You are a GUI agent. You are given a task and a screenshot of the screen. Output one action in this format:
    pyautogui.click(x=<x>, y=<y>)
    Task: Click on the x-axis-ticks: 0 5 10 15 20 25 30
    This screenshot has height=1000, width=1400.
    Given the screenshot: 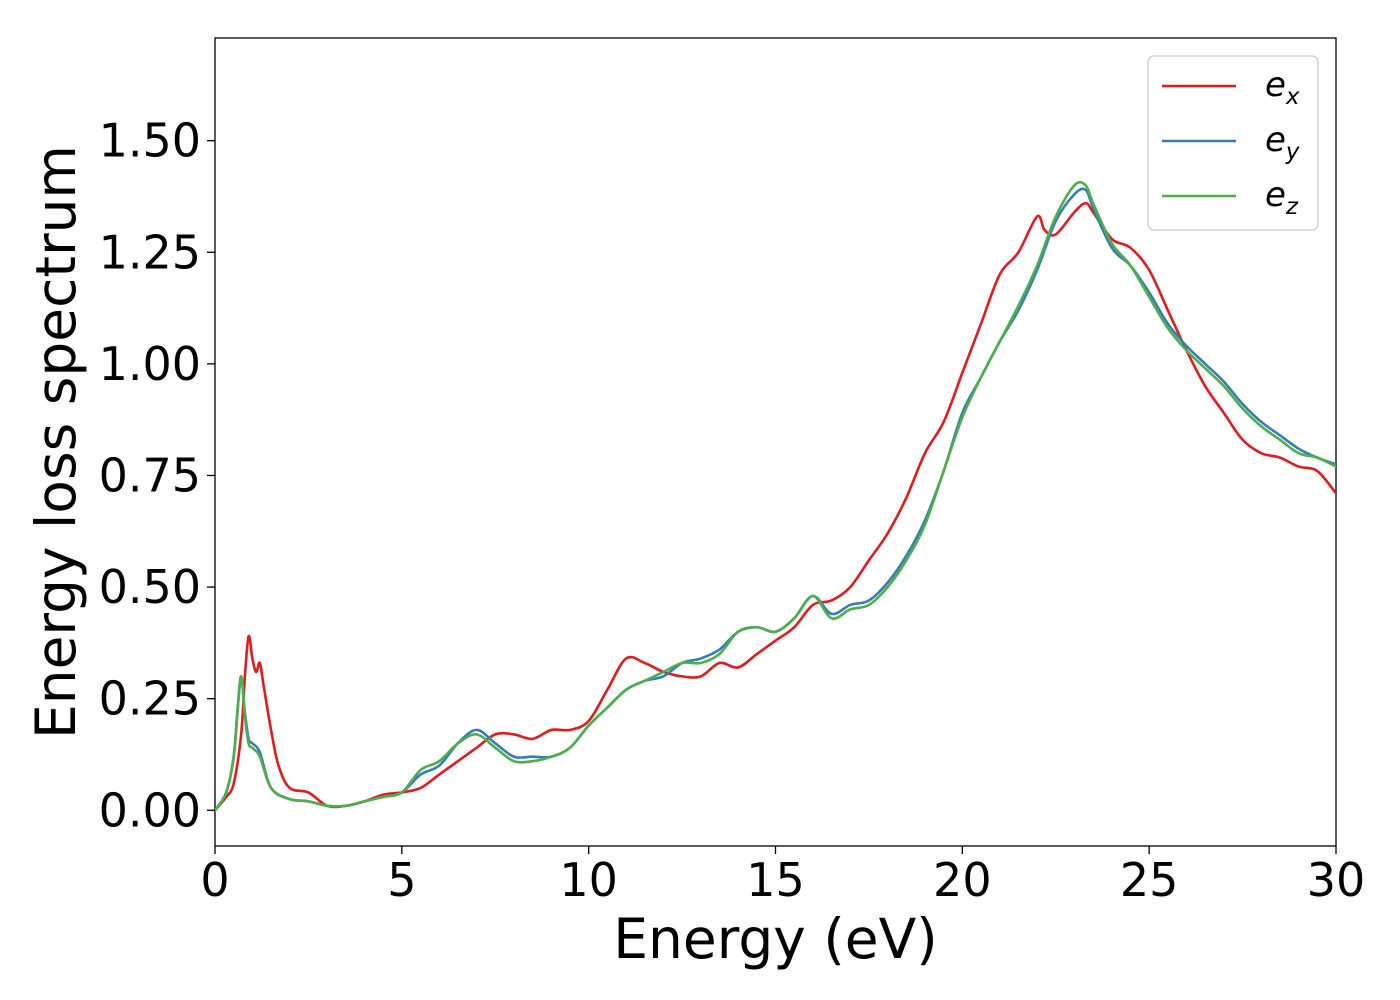 What is the action you would take?
    pyautogui.click(x=782, y=876)
    